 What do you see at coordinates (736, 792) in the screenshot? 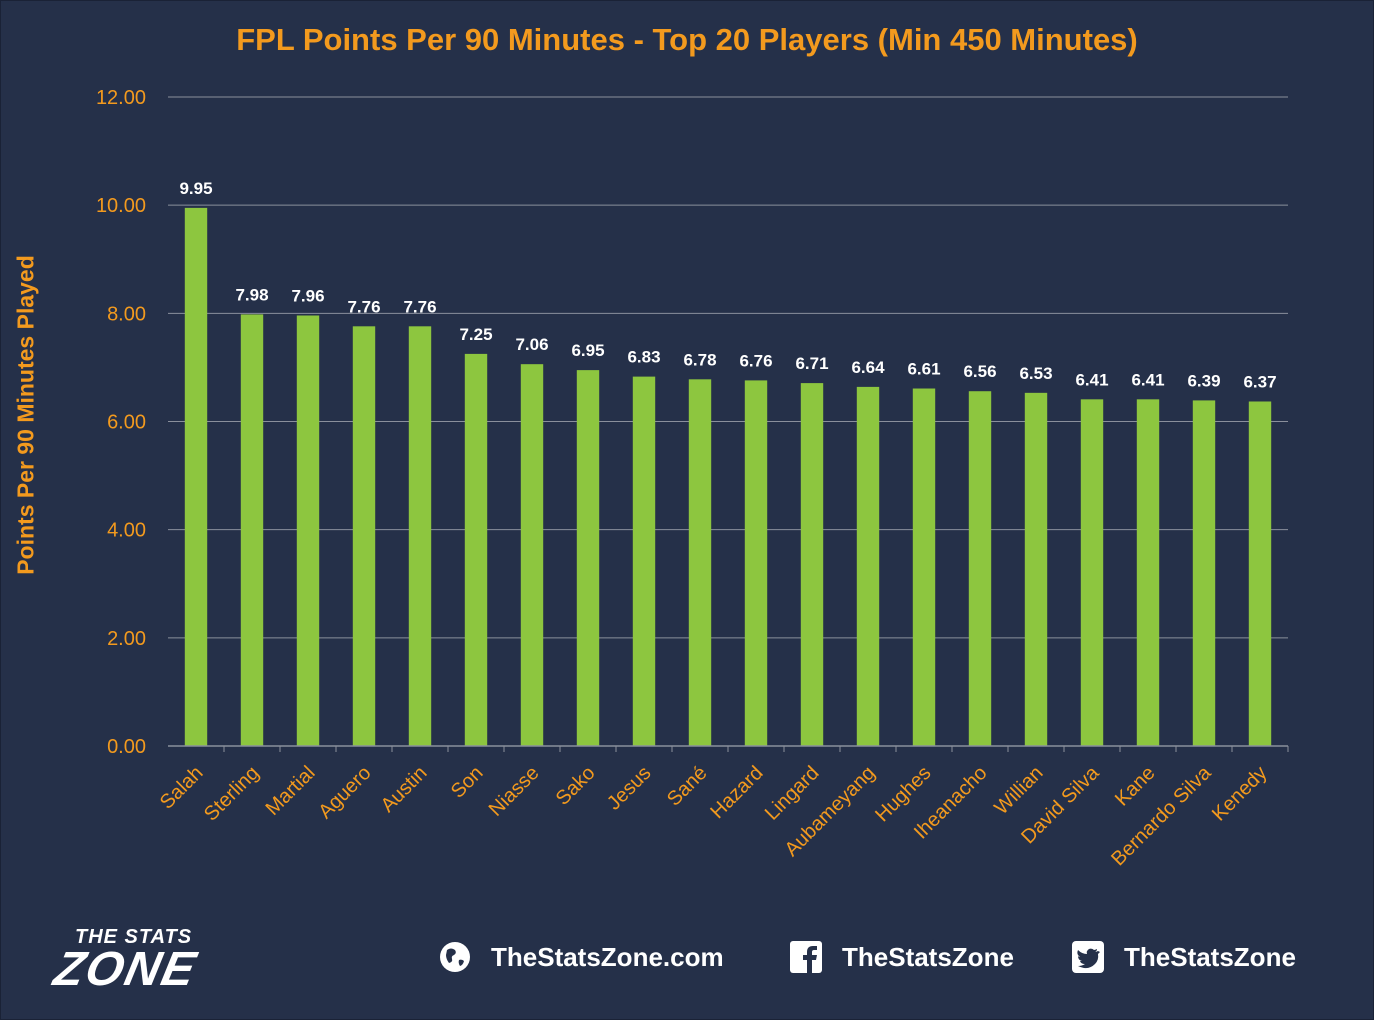
I see `x-tick-label: Hazard` at bounding box center [736, 792].